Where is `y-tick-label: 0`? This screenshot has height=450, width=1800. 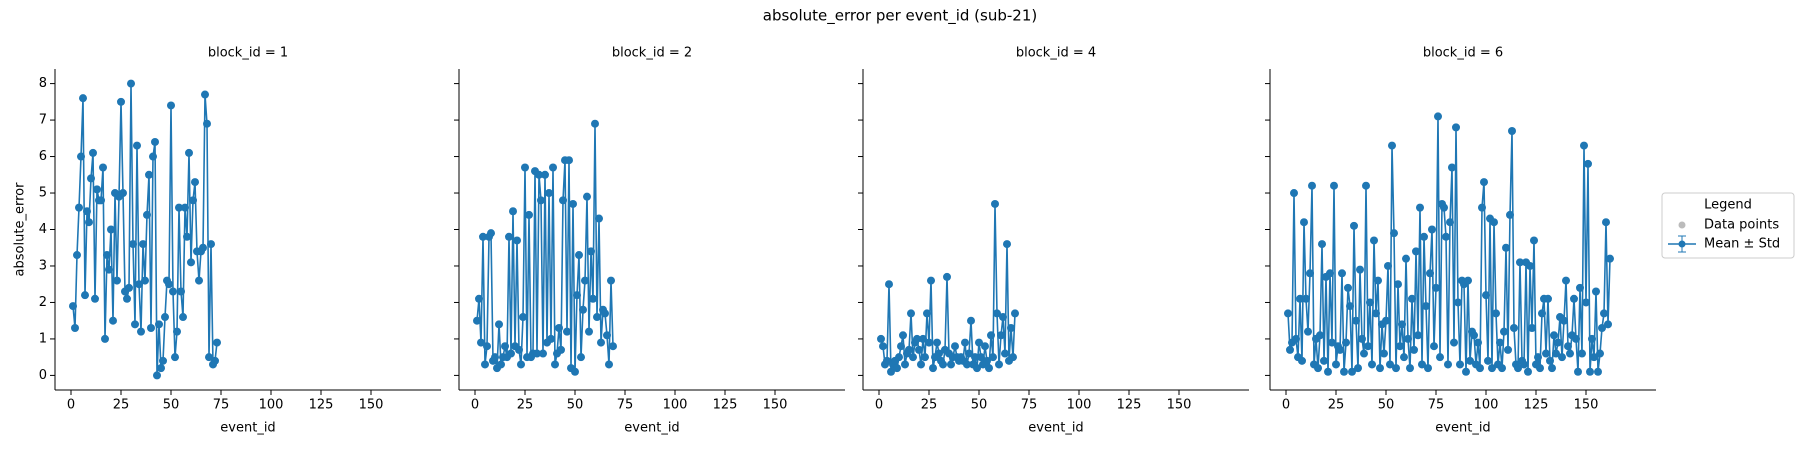
y-tick-label: 0 is located at coordinates (43, 375).